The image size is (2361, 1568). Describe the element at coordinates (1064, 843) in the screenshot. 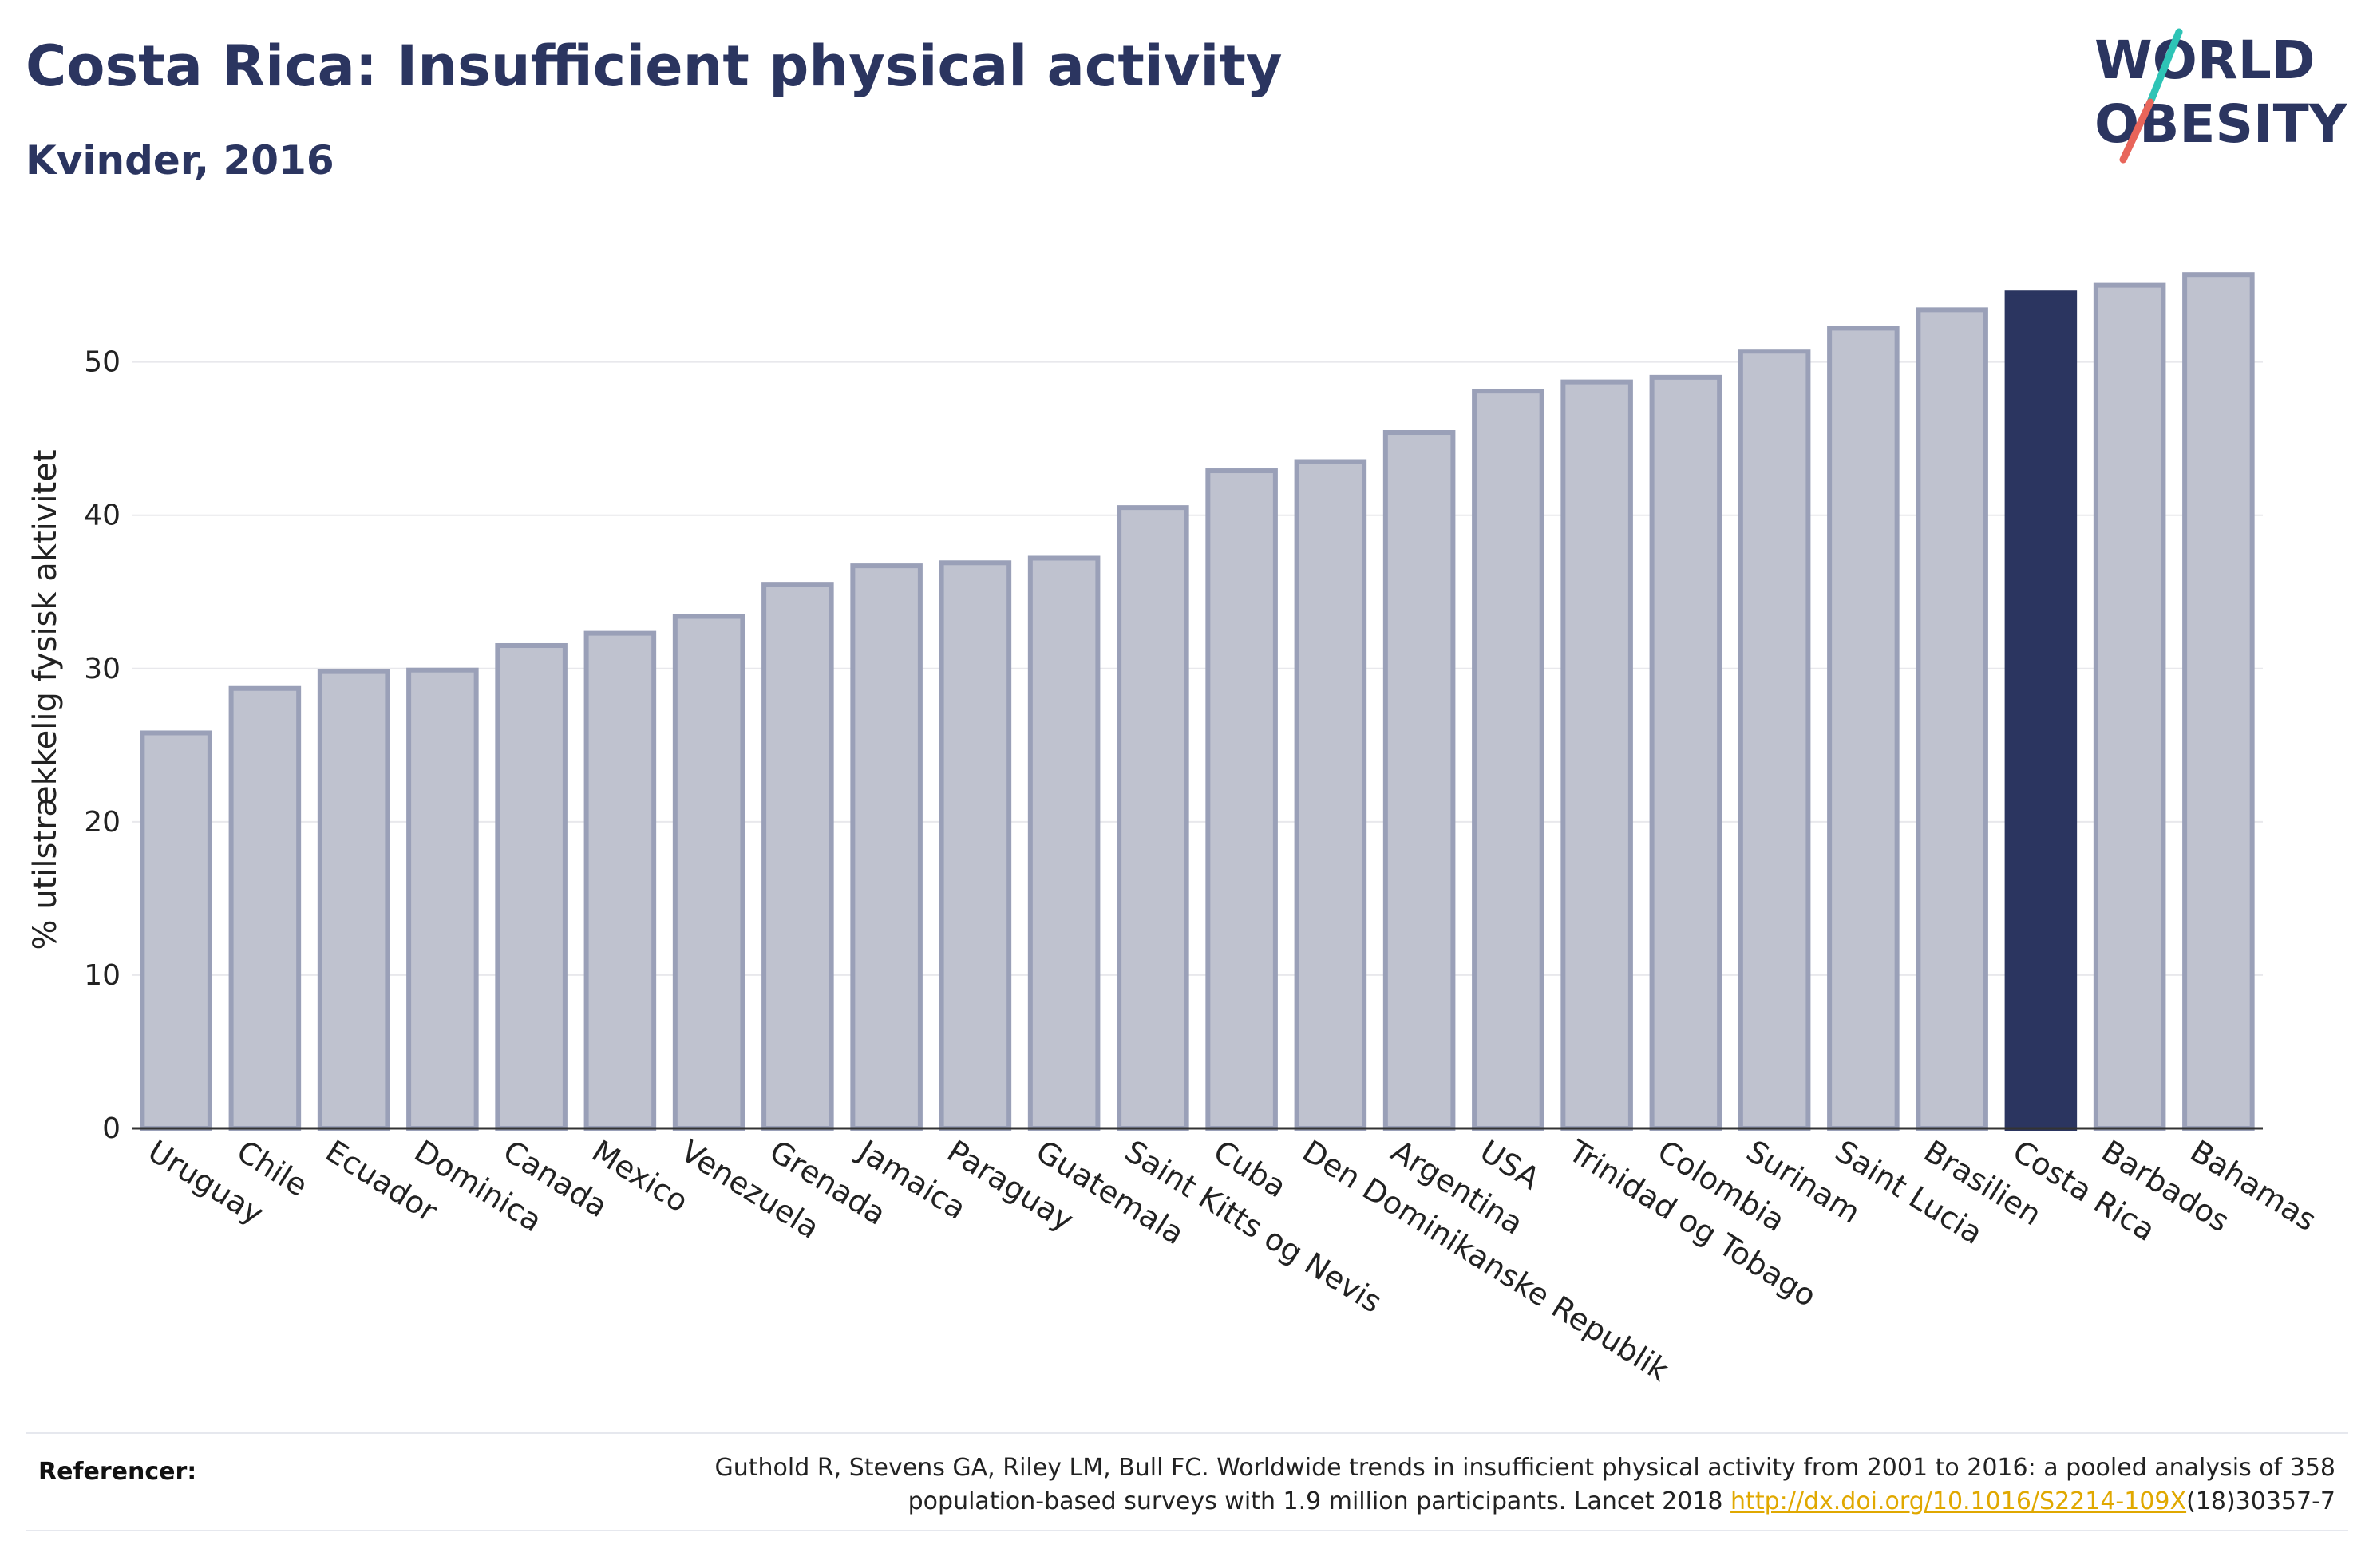

I see `bar-guatemala` at that location.